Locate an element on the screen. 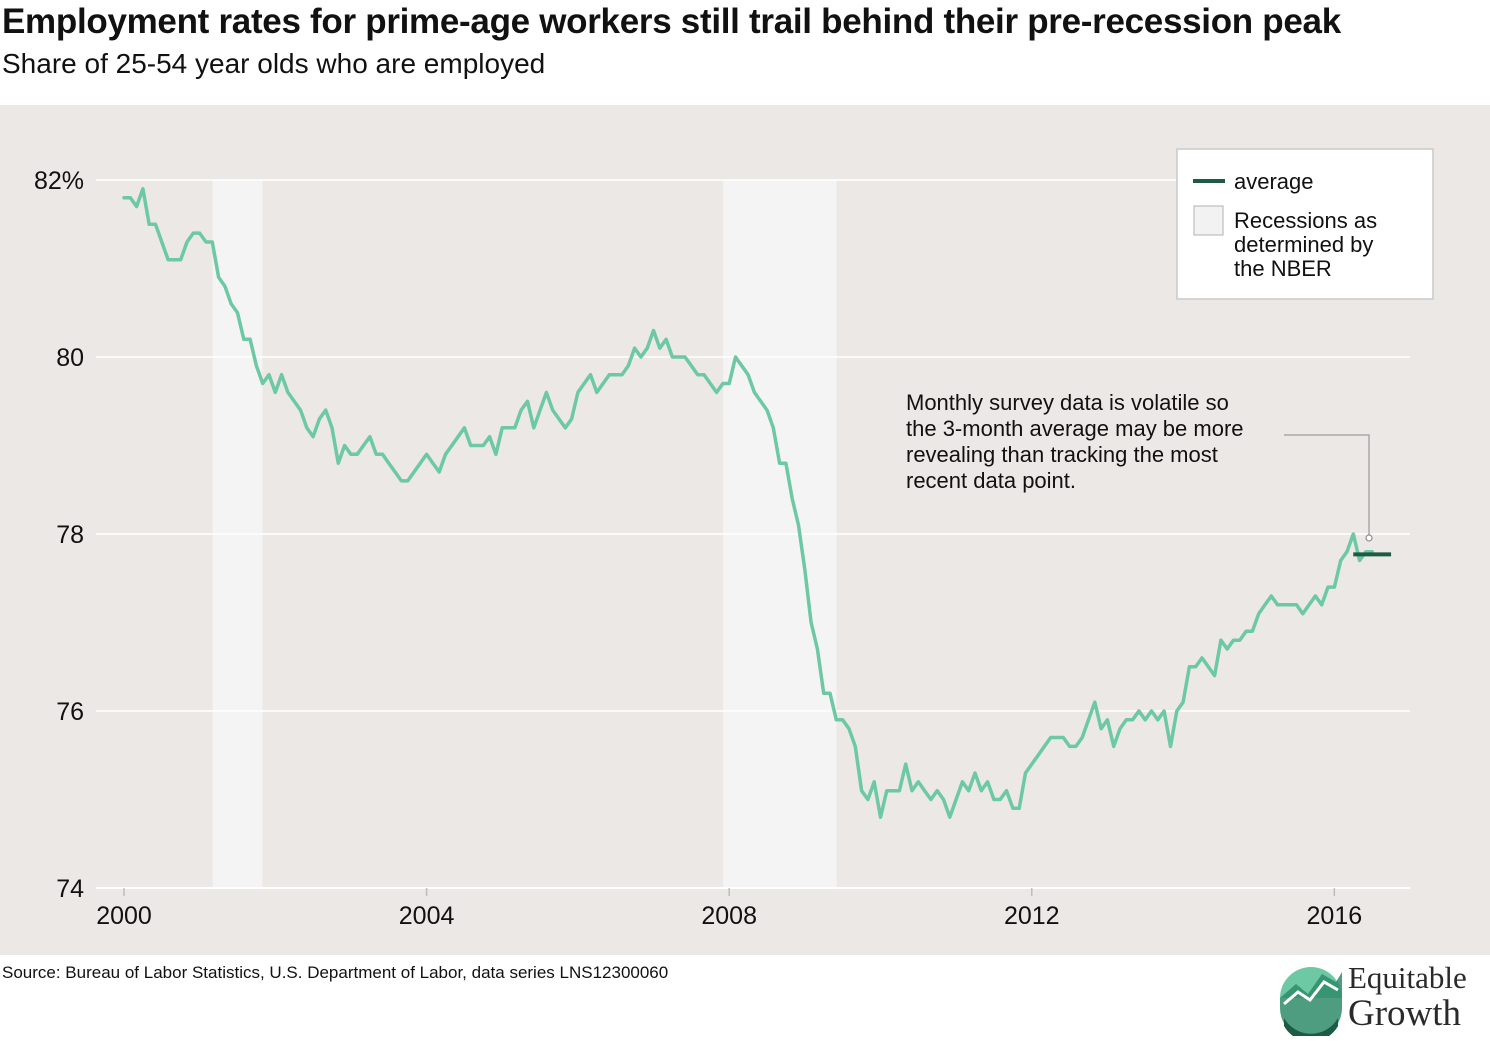  logo-word-2: Growth is located at coordinates (1405, 1013).